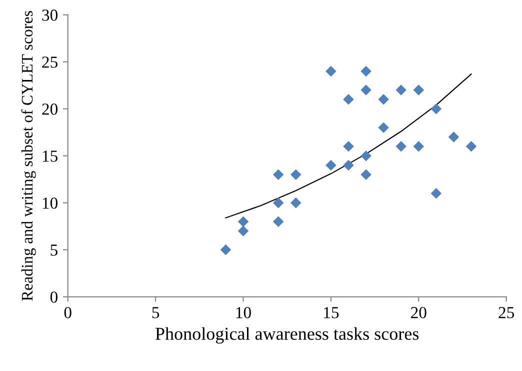 The image size is (522, 371). Describe the element at coordinates (156, 312) in the screenshot. I see `x-tick-label: 5` at that location.